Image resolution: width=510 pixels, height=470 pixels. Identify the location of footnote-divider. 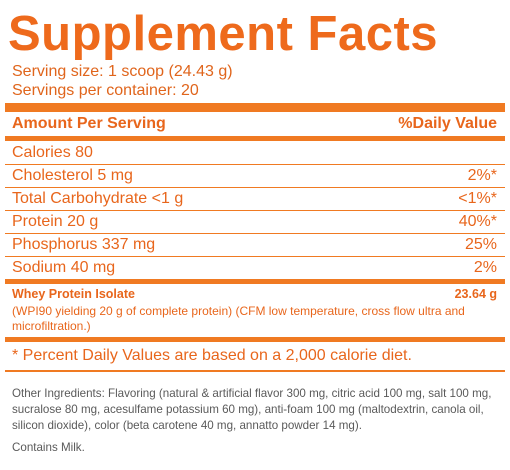
(255, 339).